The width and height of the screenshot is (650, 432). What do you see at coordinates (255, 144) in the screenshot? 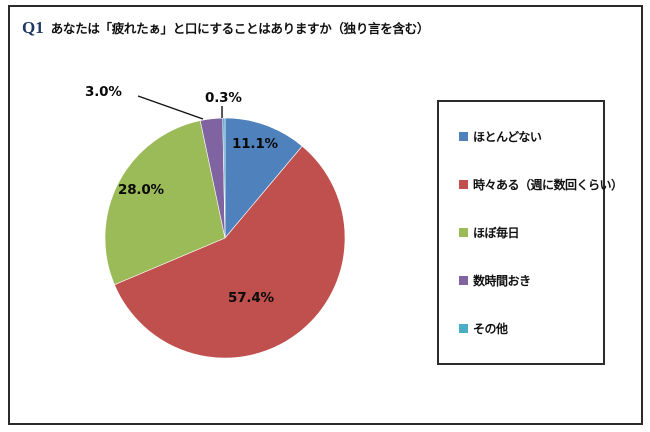
I see `data-label-hotondonai: 11.1%` at bounding box center [255, 144].